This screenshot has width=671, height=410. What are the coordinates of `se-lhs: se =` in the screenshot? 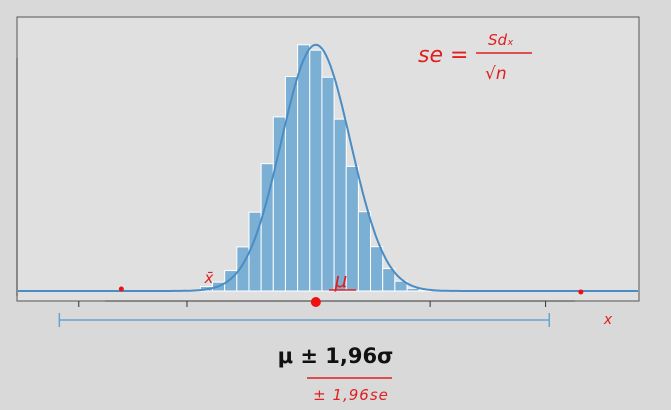 It's located at (443, 55).